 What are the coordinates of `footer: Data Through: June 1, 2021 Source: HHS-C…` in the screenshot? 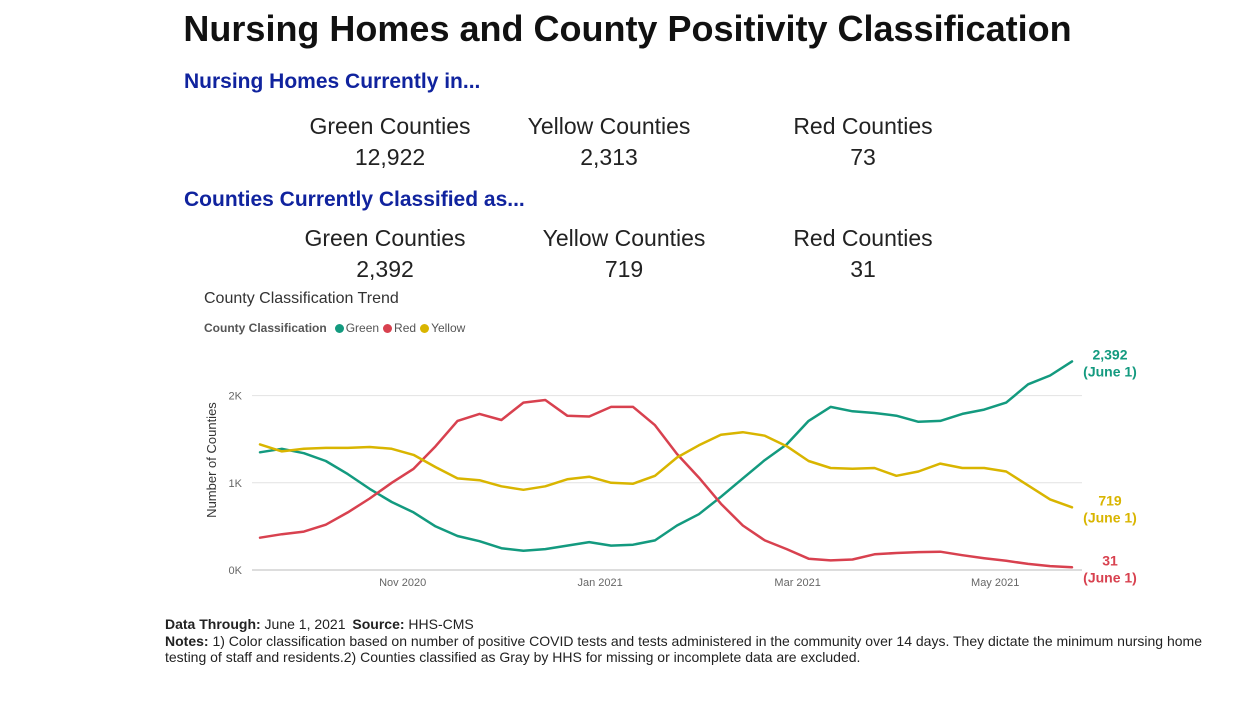 It's located at (700, 641).